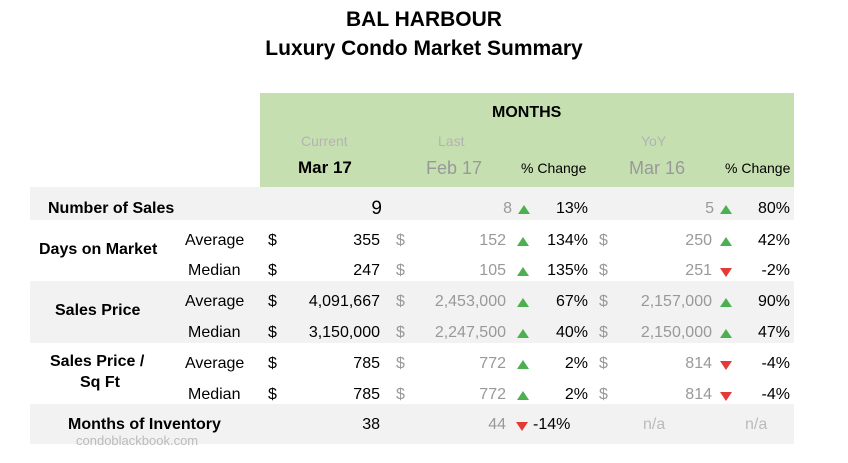  I want to click on sub-sqft-average: Average, so click(215, 363).